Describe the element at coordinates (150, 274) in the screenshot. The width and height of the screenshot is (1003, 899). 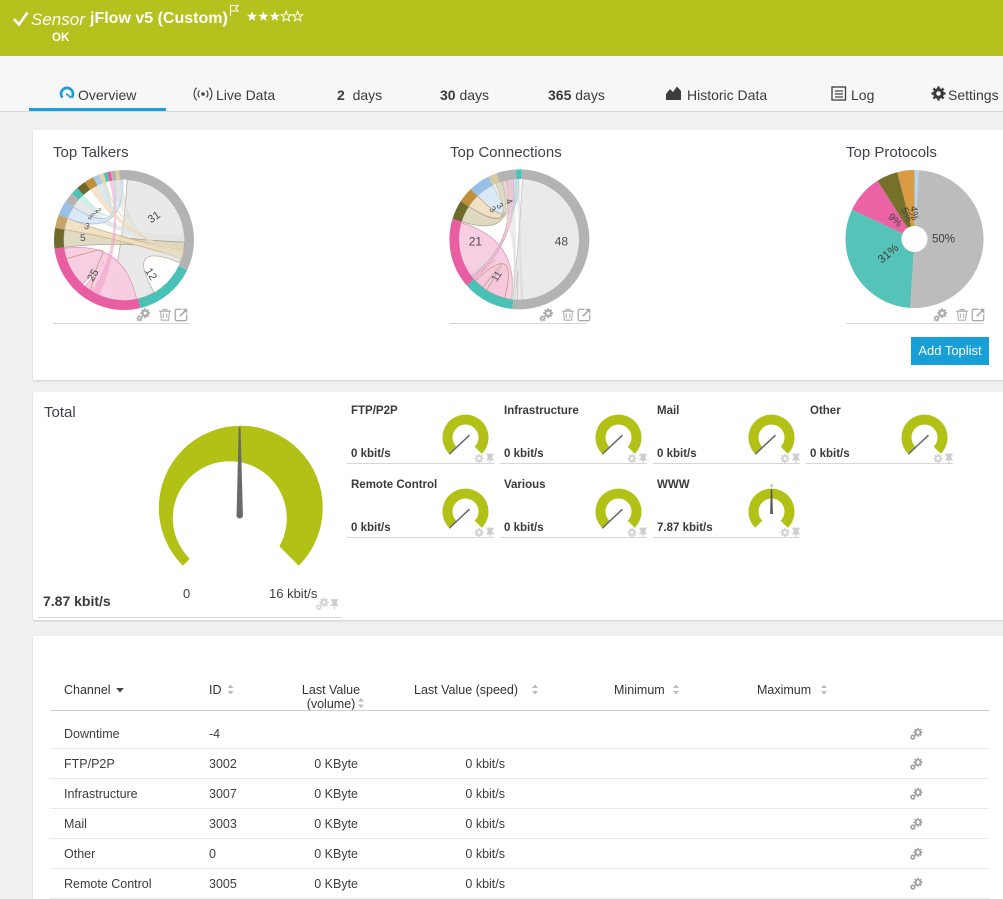
I see `svg-text: 12` at that location.